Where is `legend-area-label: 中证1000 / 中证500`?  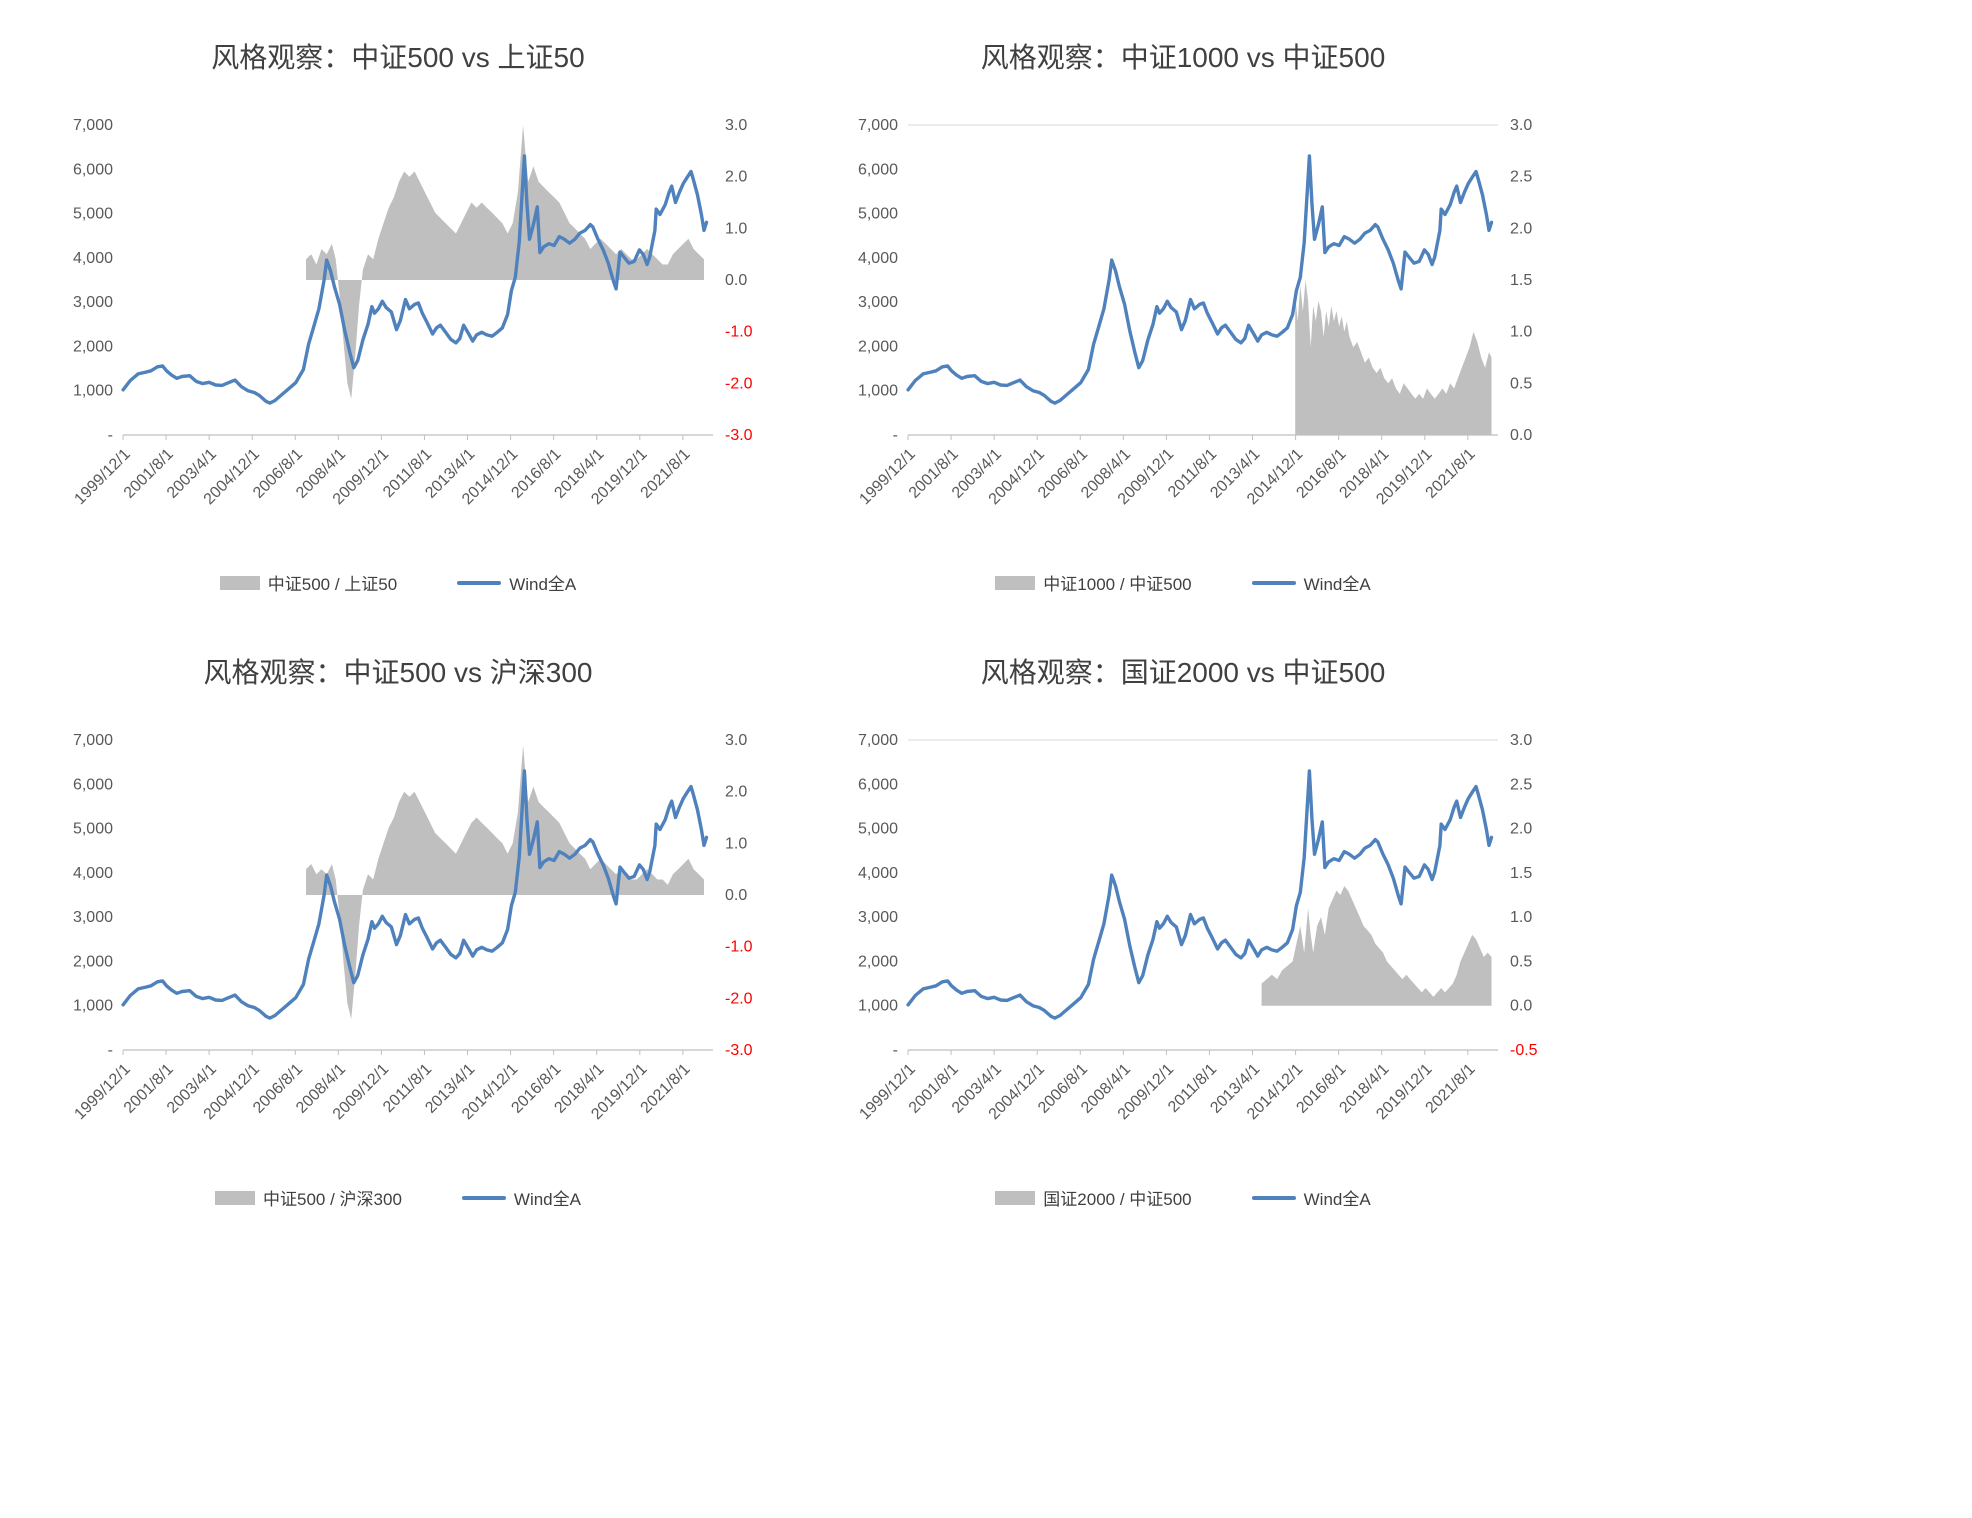 legend-area-label: 中证1000 / 中证500 is located at coordinates (1117, 584).